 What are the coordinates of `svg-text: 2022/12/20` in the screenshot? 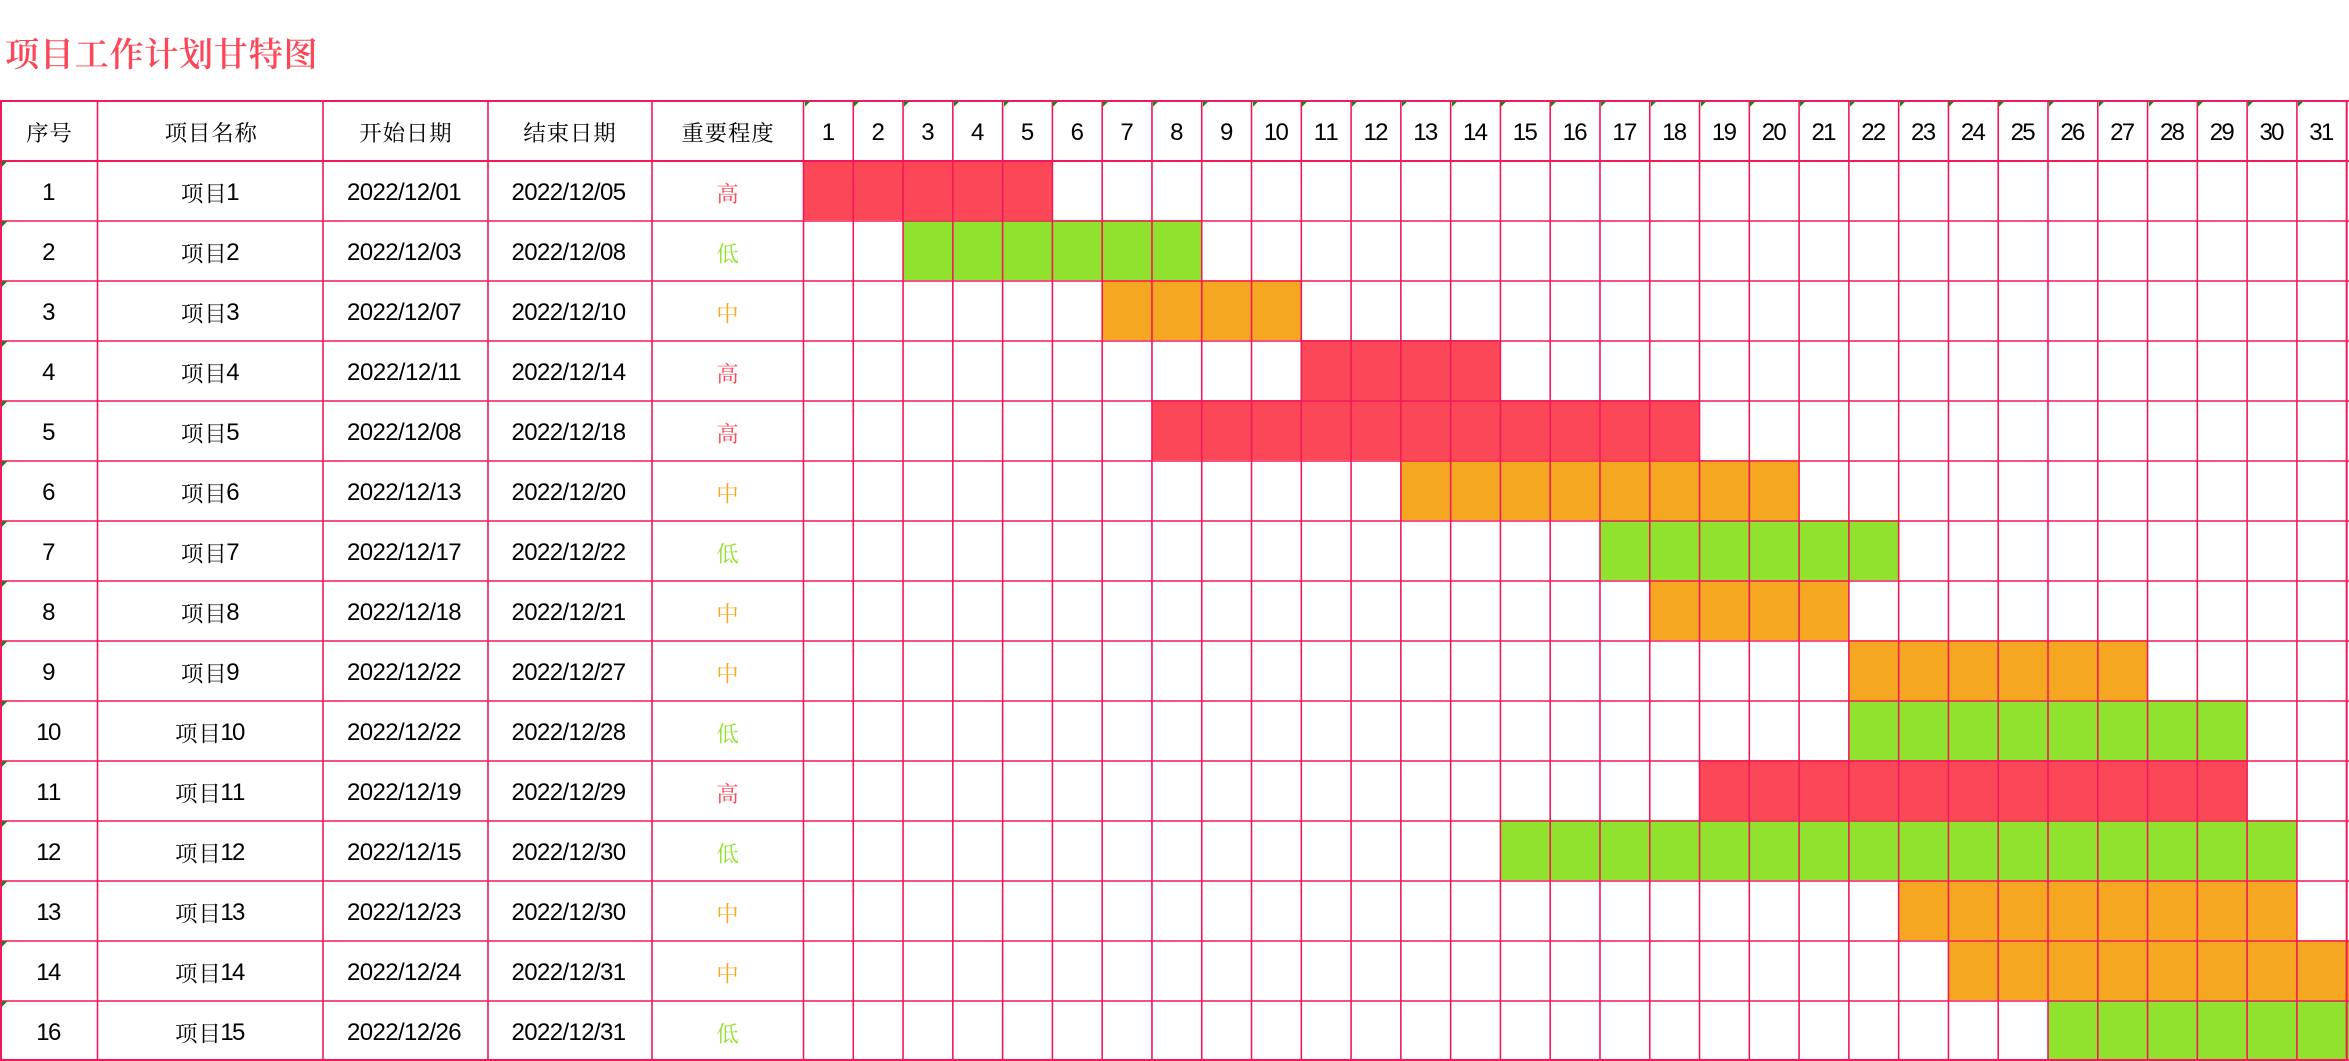 It's located at (569, 492).